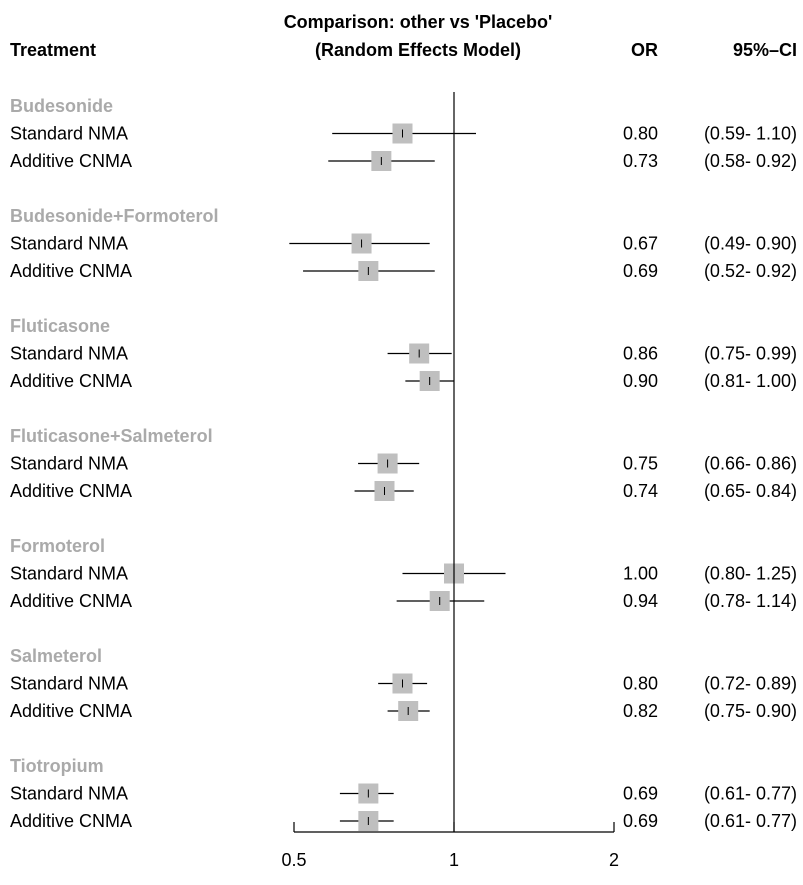 The image size is (803, 885). I want to click on ci-value: (0.81- 1.00), so click(750, 381).